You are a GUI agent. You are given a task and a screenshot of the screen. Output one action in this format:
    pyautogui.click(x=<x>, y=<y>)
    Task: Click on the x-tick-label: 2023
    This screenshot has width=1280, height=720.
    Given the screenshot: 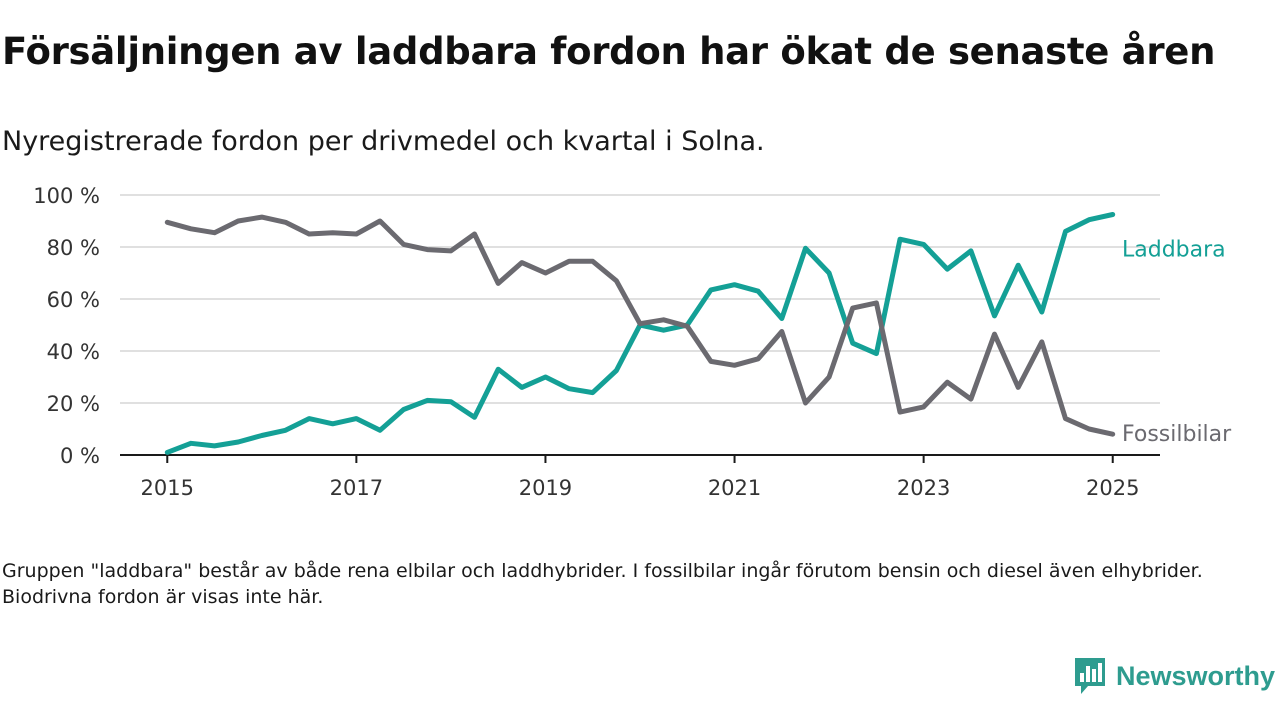 What is the action you would take?
    pyautogui.click(x=923, y=488)
    